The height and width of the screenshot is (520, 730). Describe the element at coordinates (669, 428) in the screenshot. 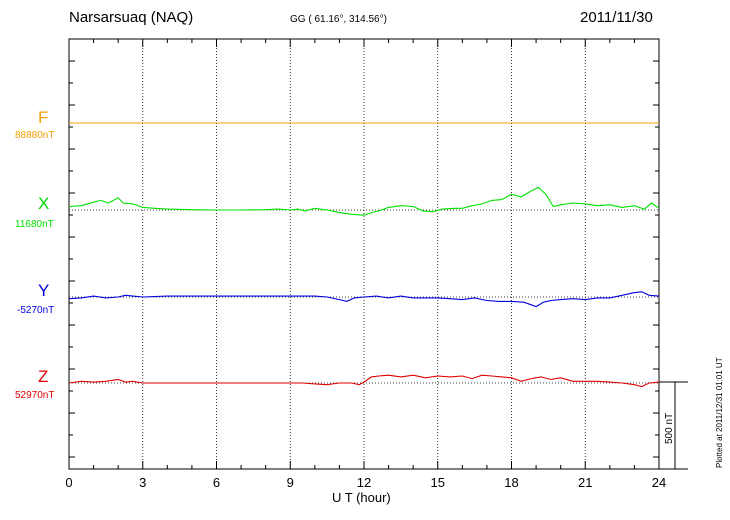

I see `scale-bar-label: 500 nT` at that location.